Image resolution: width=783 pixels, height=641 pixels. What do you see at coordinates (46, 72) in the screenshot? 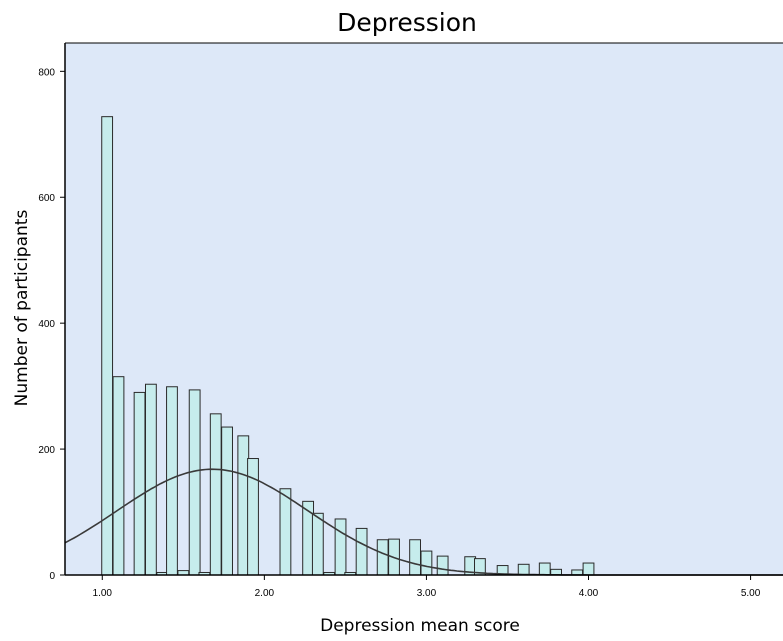
I see `y-tick-label-4: 800` at bounding box center [46, 72].